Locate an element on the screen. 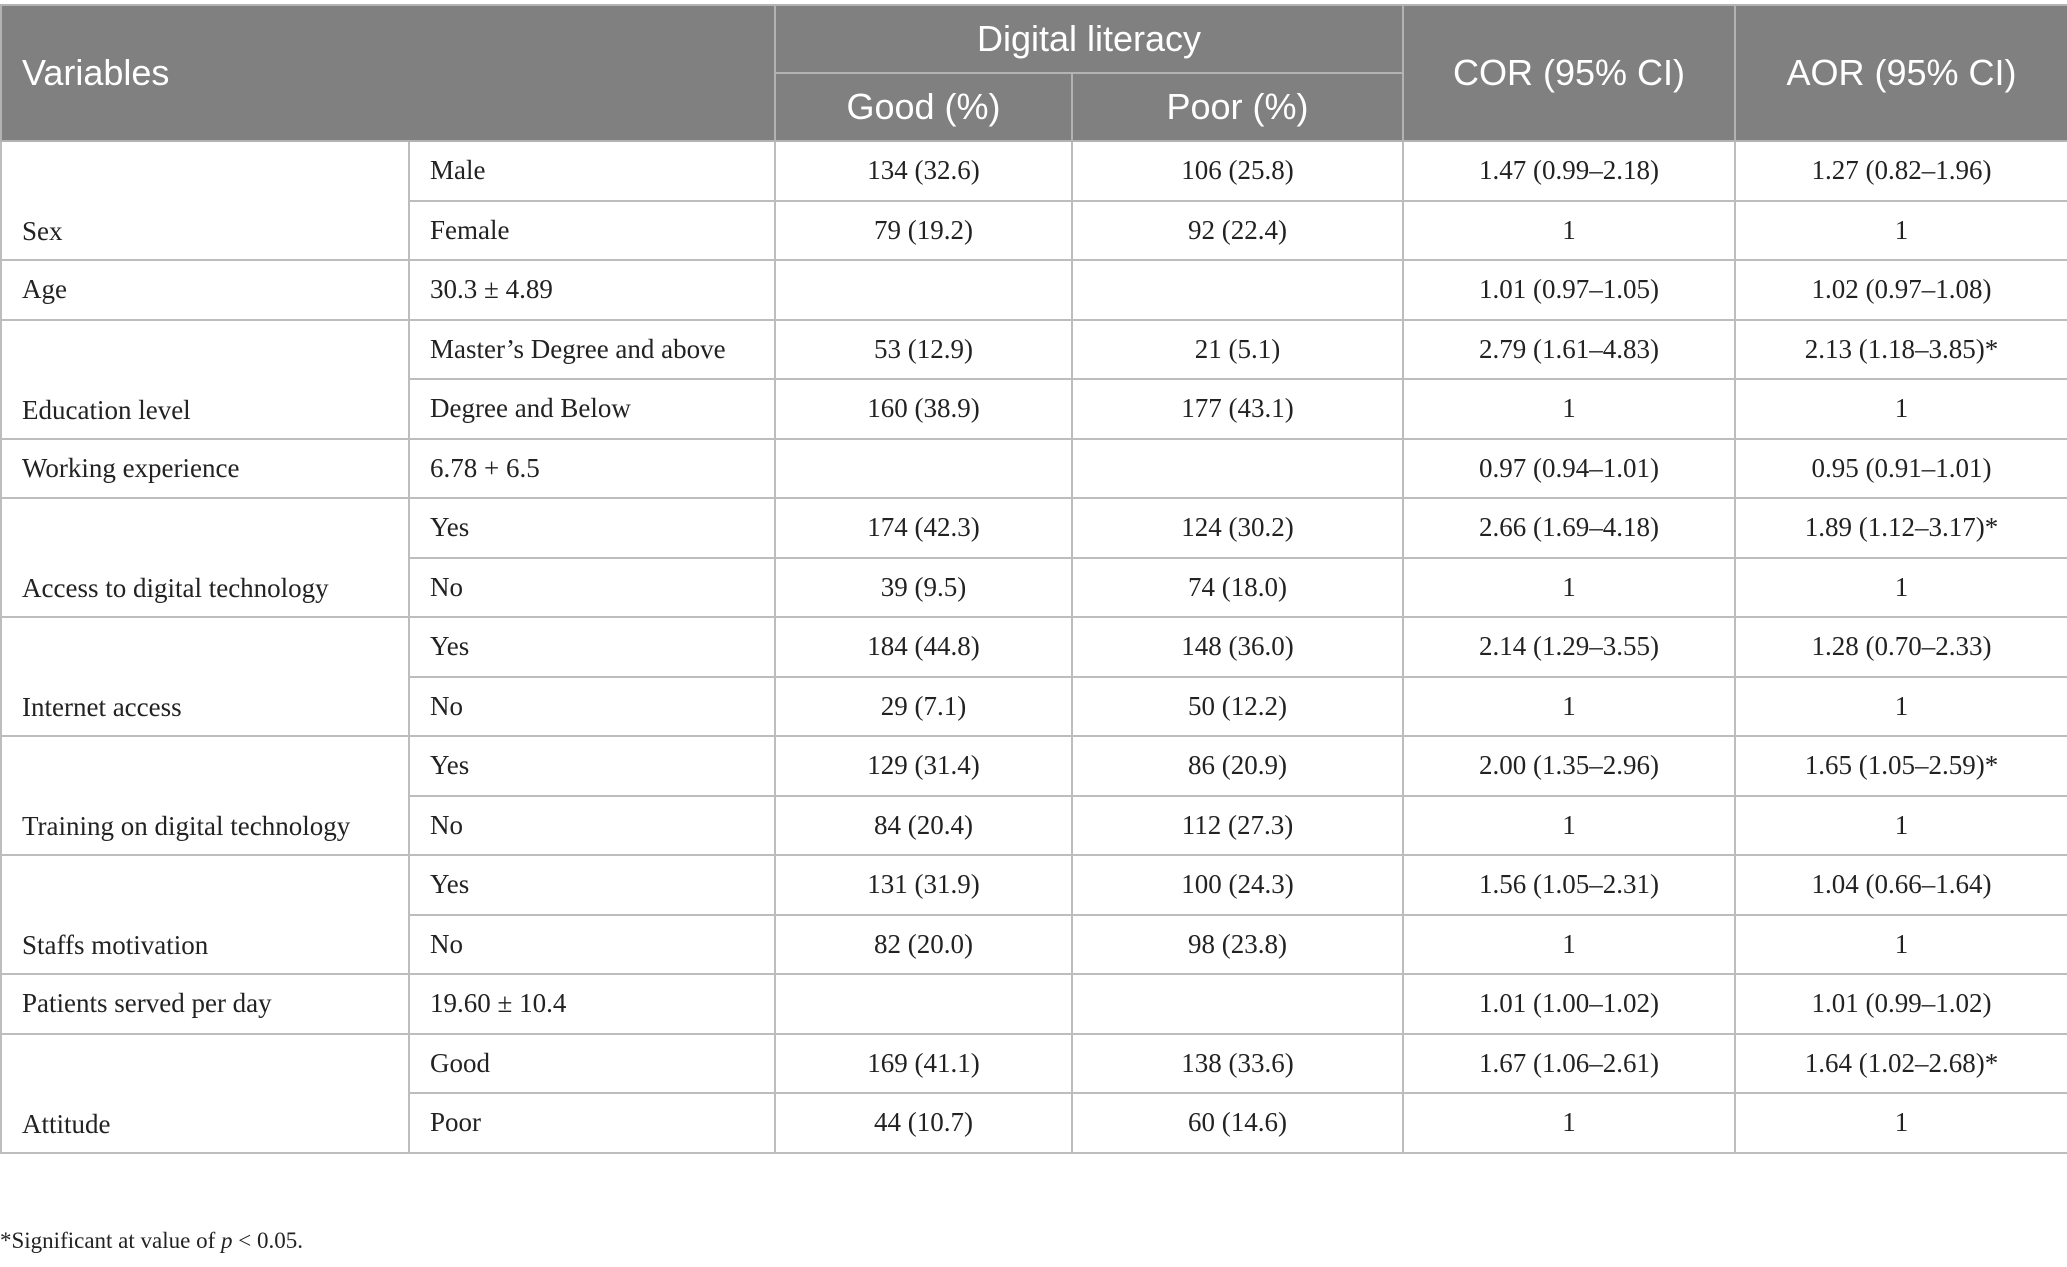 This screenshot has width=2067, height=1267. variable-cell: Access to digital technology is located at coordinates (205, 557).